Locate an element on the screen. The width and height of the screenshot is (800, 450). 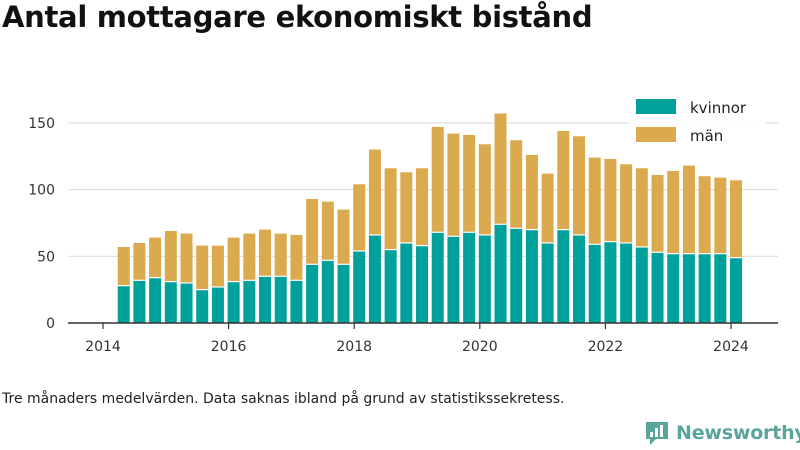
legend-swatch-kvinnor is located at coordinates (656, 106).